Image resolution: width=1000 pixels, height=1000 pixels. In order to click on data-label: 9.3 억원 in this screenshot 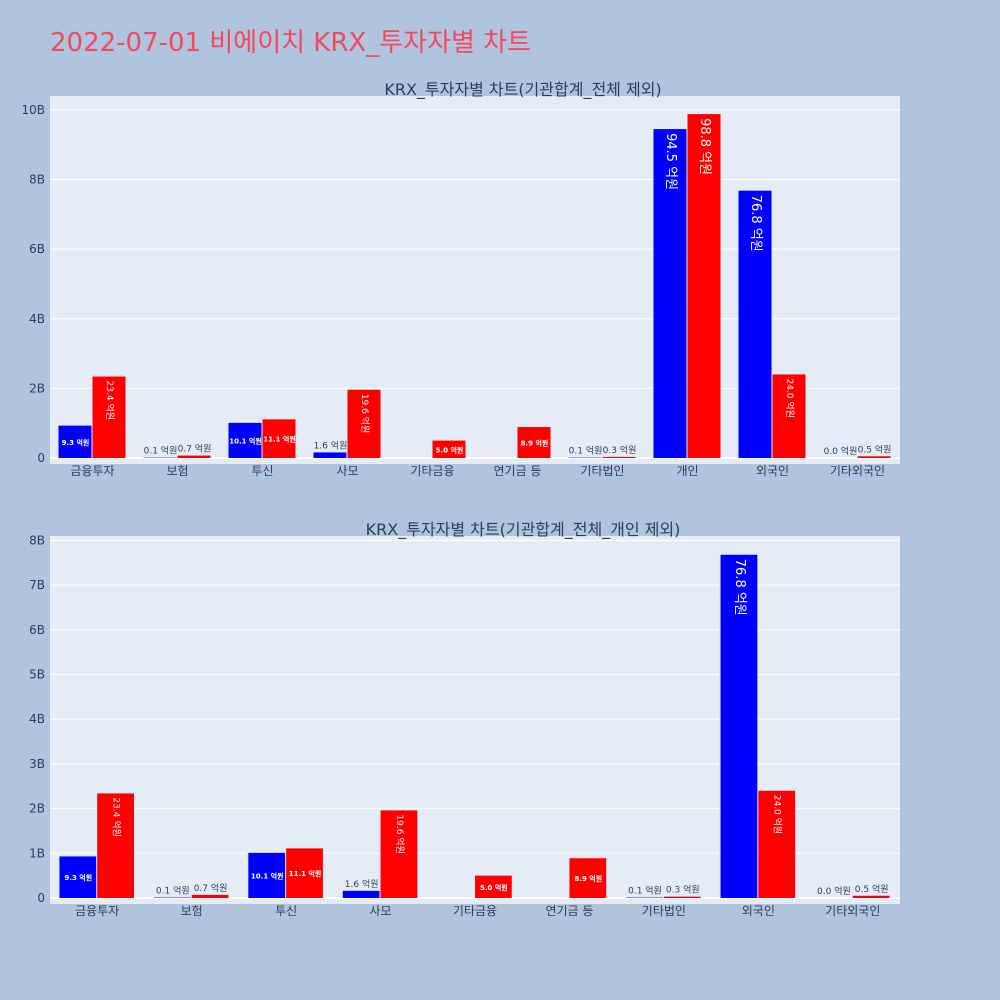, I will do `click(76, 442)`.